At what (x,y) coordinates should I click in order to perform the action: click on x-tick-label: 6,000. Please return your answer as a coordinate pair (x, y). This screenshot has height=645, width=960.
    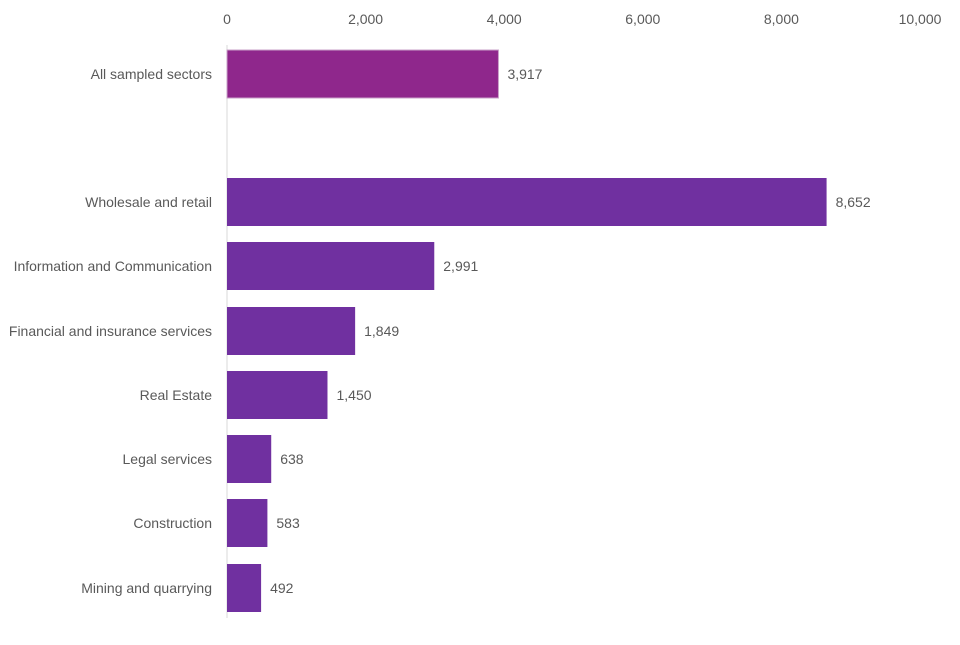
    Looking at the image, I should click on (642, 19).